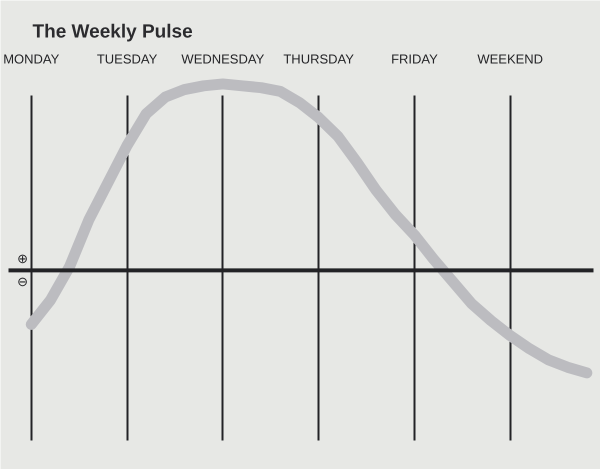  I want to click on x-tick-label: TUESDAY, so click(127, 59).